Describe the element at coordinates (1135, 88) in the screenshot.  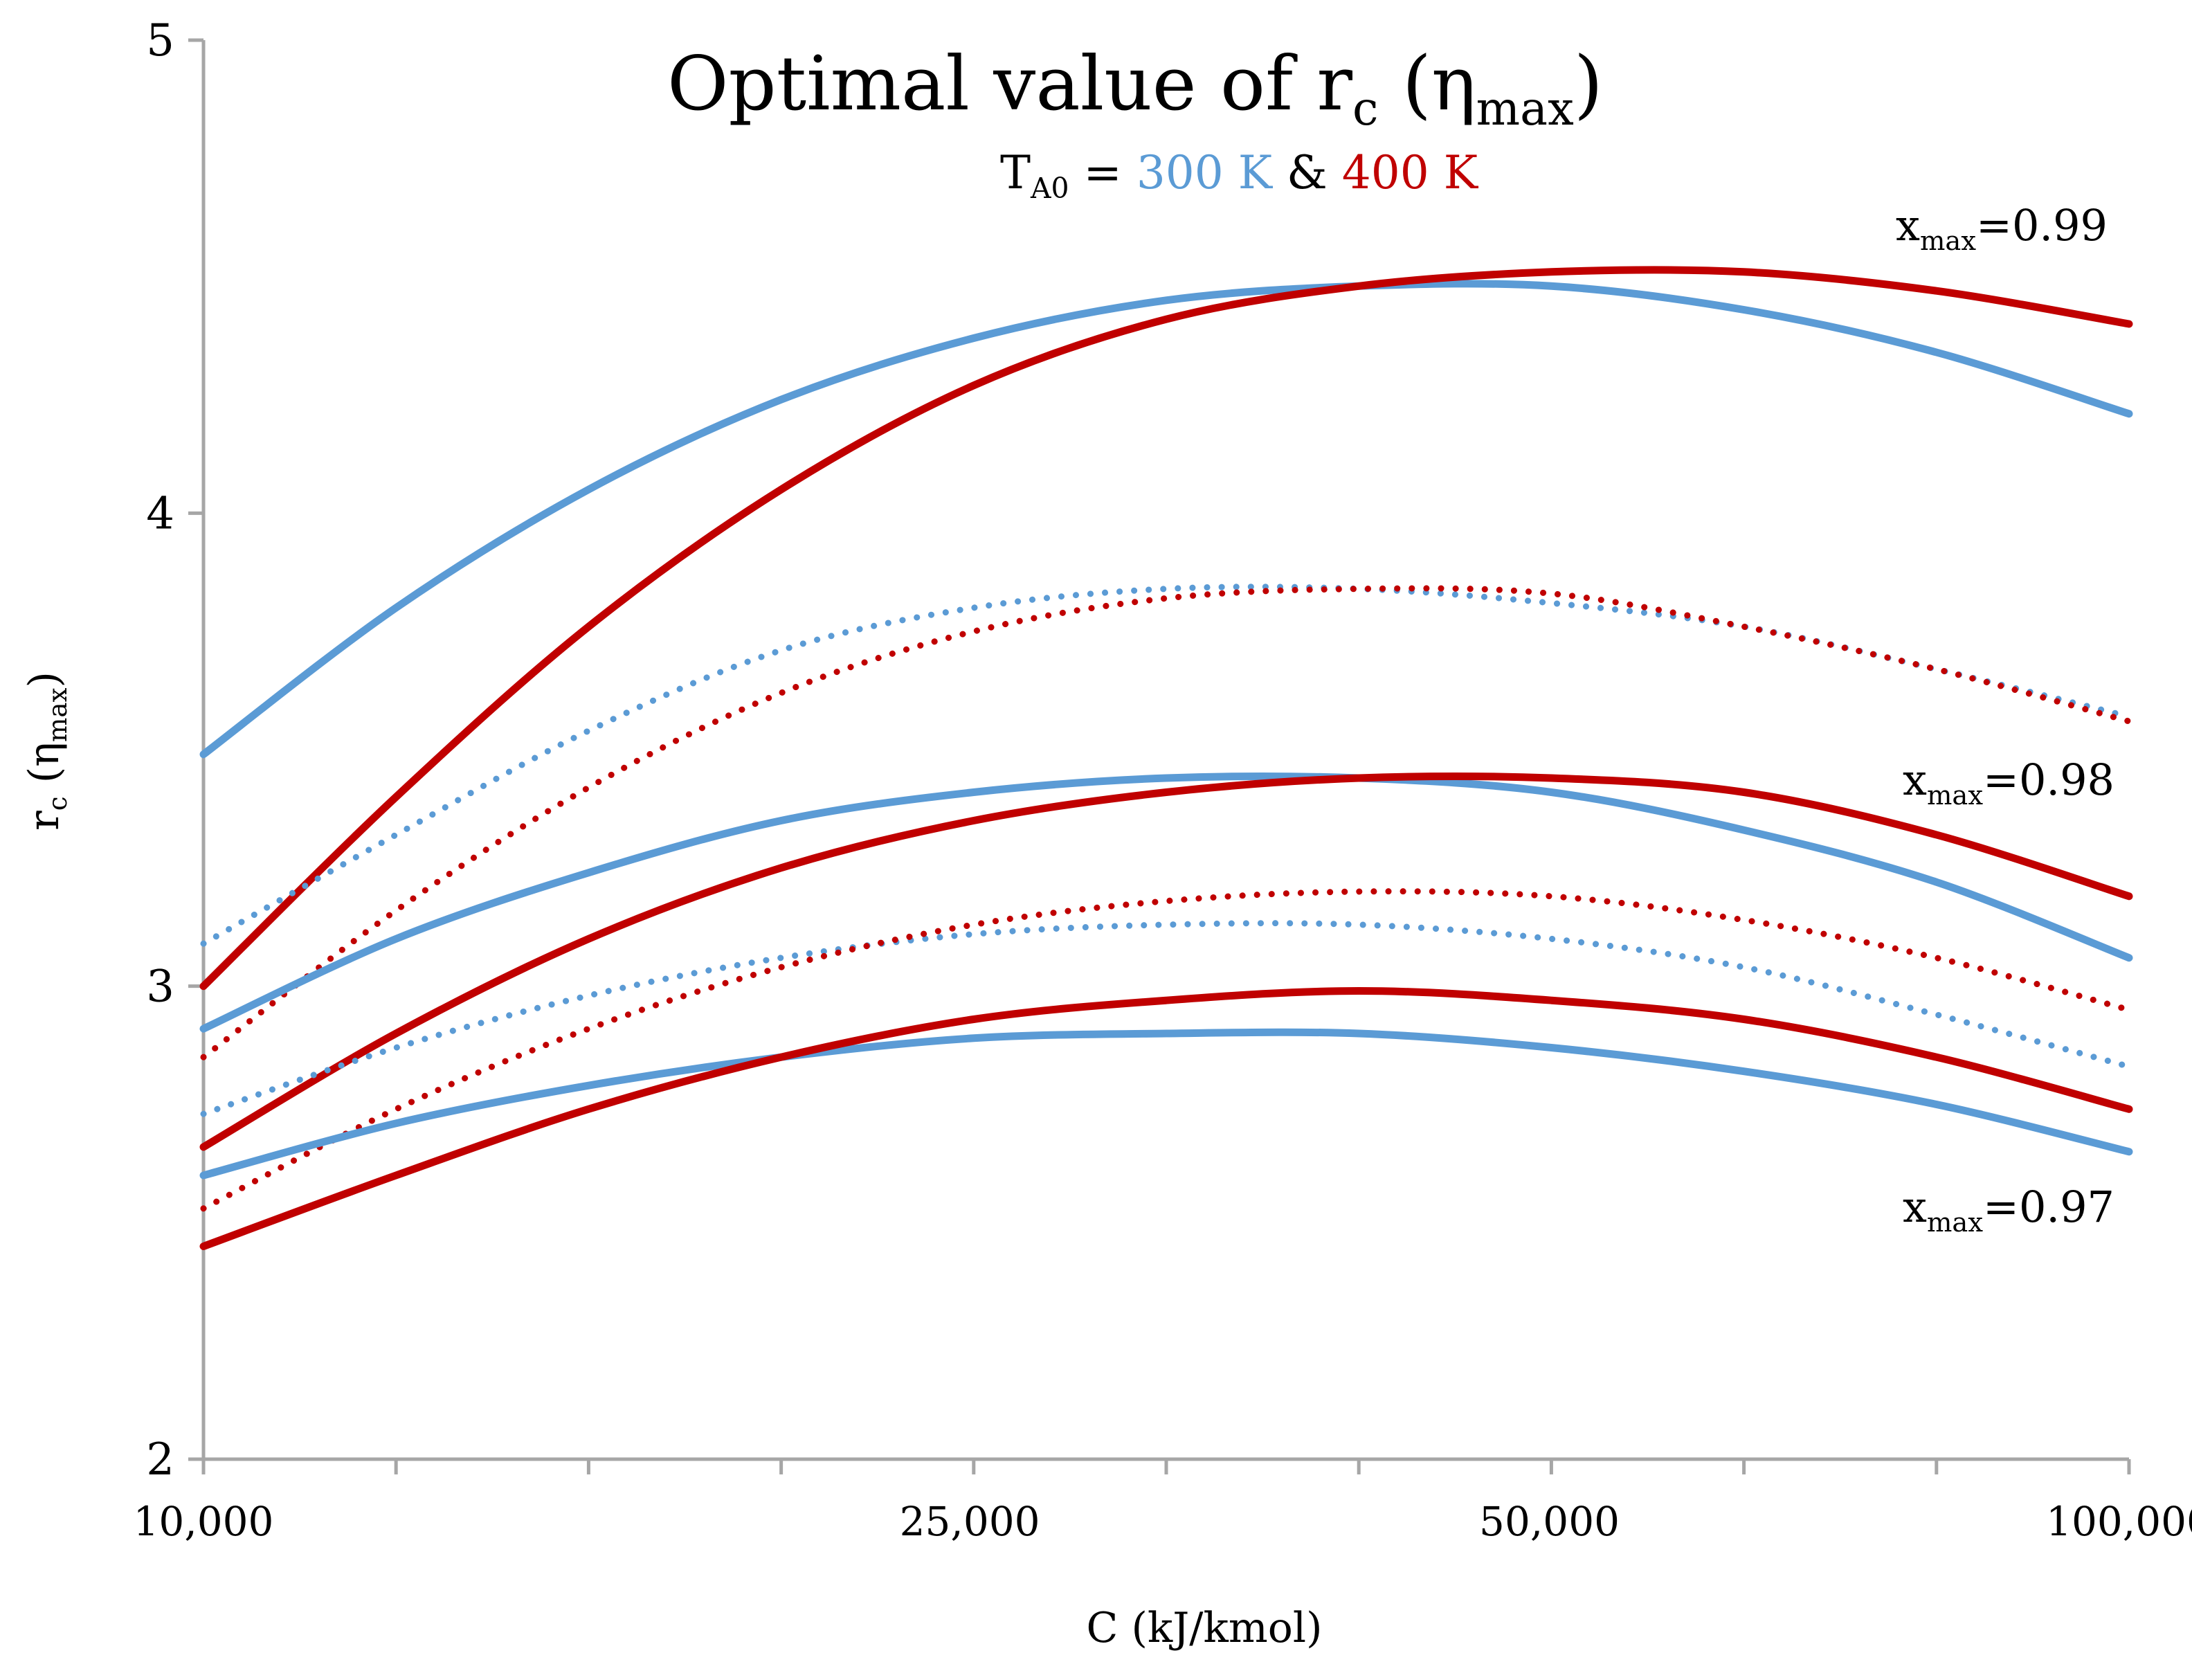
I see `chart-title: Optimal value of rc (ηmax)` at that location.